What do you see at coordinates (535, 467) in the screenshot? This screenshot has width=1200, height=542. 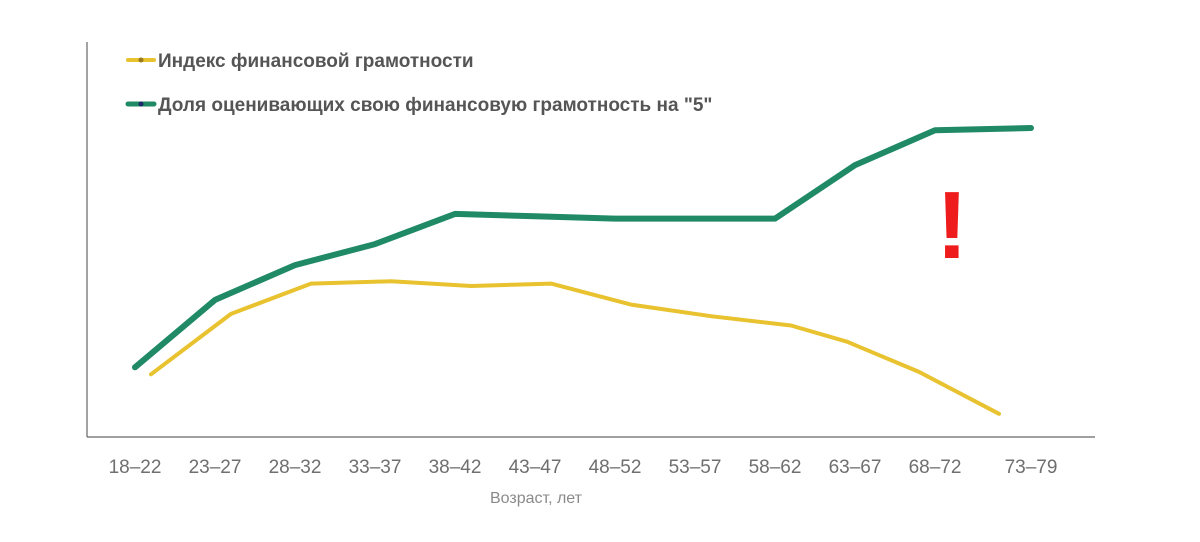 I see `x-tick-label: 43–47` at bounding box center [535, 467].